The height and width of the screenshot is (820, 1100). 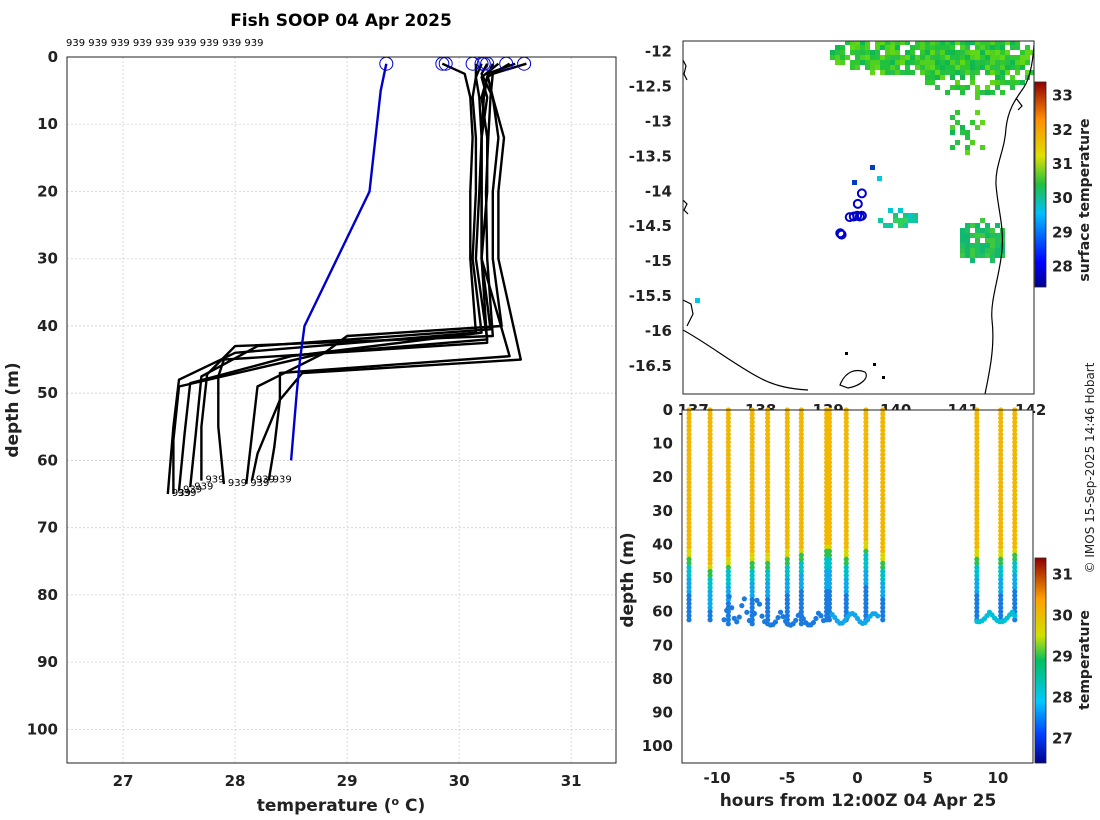 What do you see at coordinates (858, 801) in the screenshot?
I see `section-xlabel: hours from 12:00Z 04 Apr 25` at bounding box center [858, 801].